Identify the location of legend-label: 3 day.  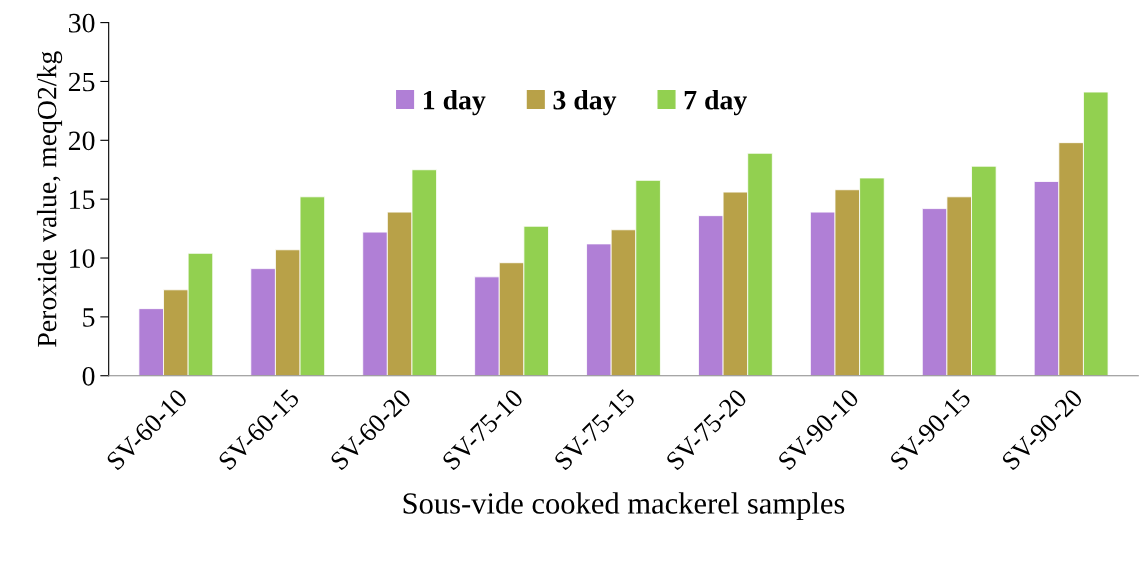
(585, 102).